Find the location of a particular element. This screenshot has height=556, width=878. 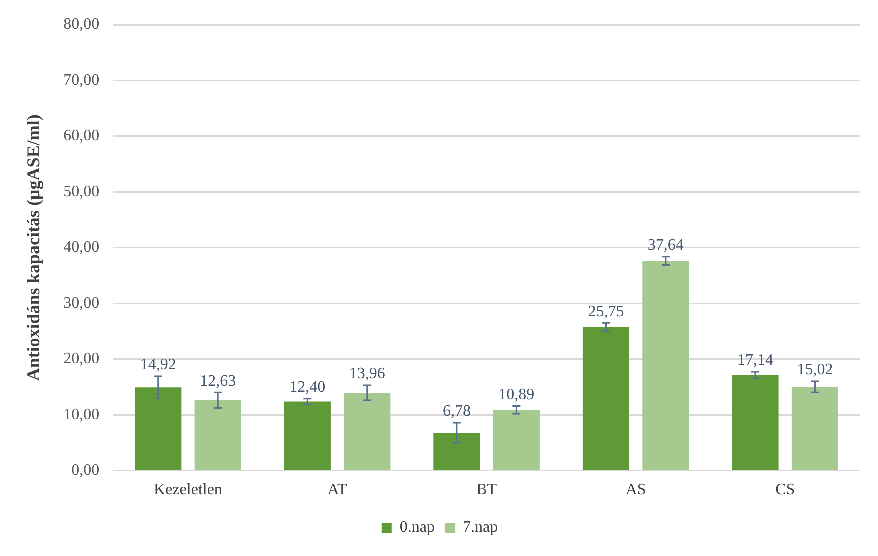

data-label: 14,92 is located at coordinates (158, 365).